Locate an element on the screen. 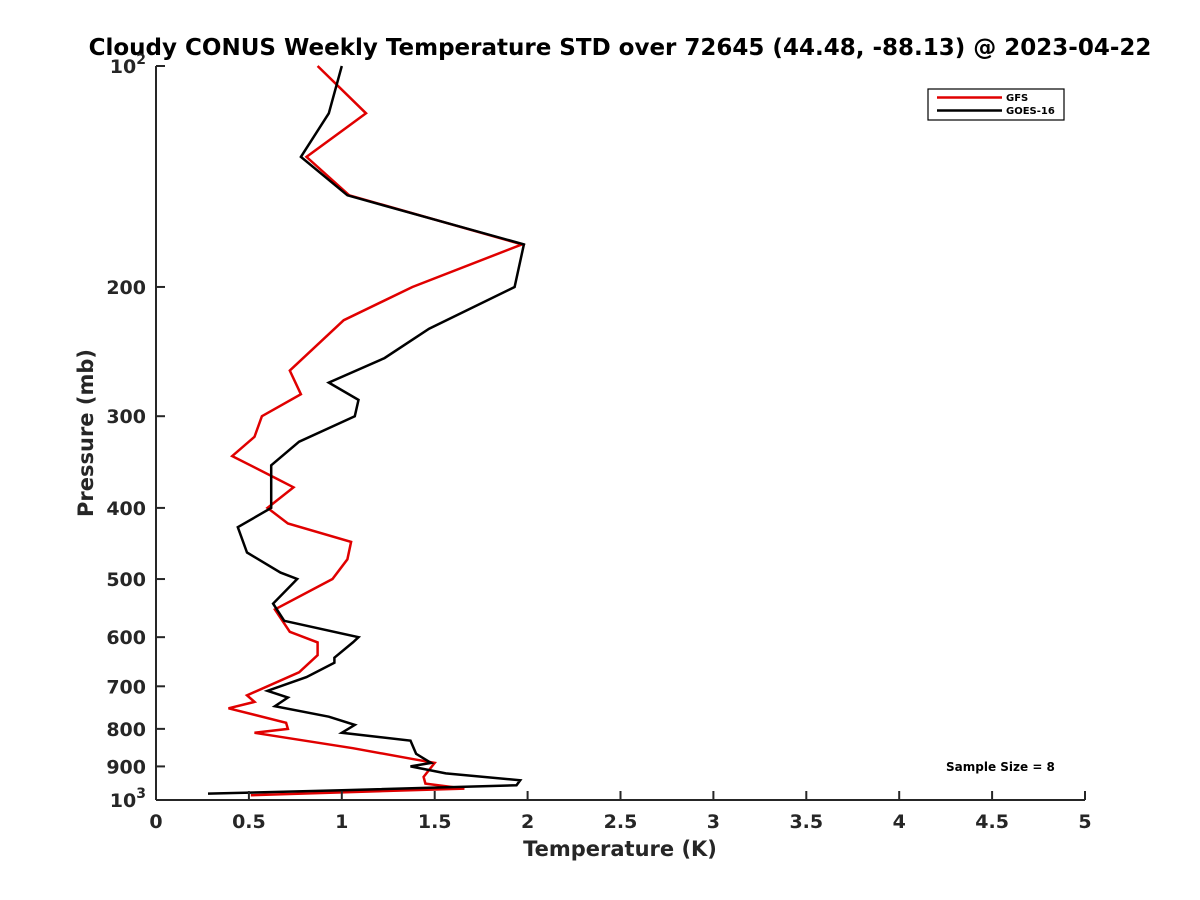  x-tick-layer: 0 0.5 1 1.5 2 2.5 3 3.5 4 4.5 5 is located at coordinates (620, 812).